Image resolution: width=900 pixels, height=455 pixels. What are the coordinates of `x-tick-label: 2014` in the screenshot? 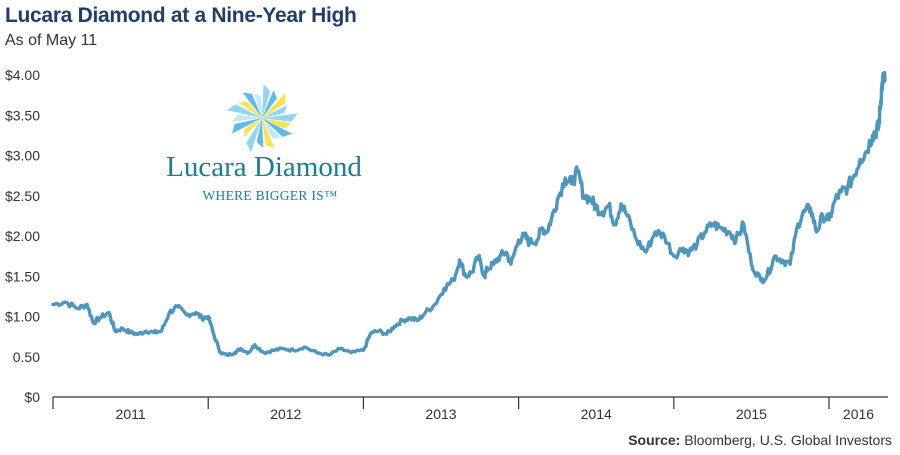 It's located at (596, 414).